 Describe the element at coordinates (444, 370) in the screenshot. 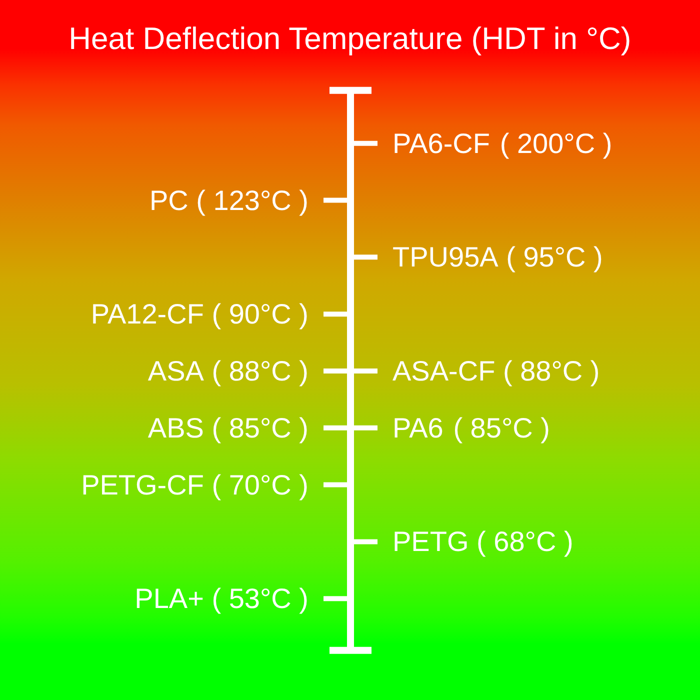

I see `category-label: ASA-CF` at that location.